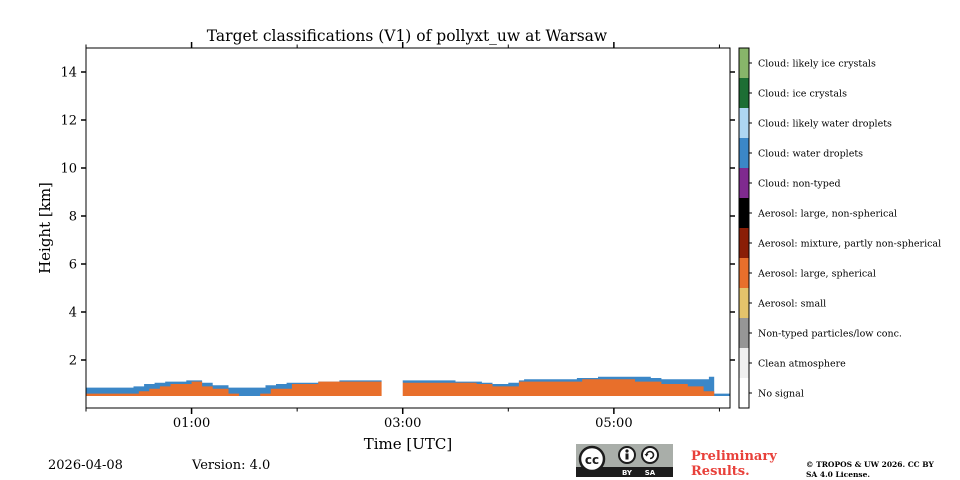  I want to click on license-badge: cc BY SA, so click(624, 460).